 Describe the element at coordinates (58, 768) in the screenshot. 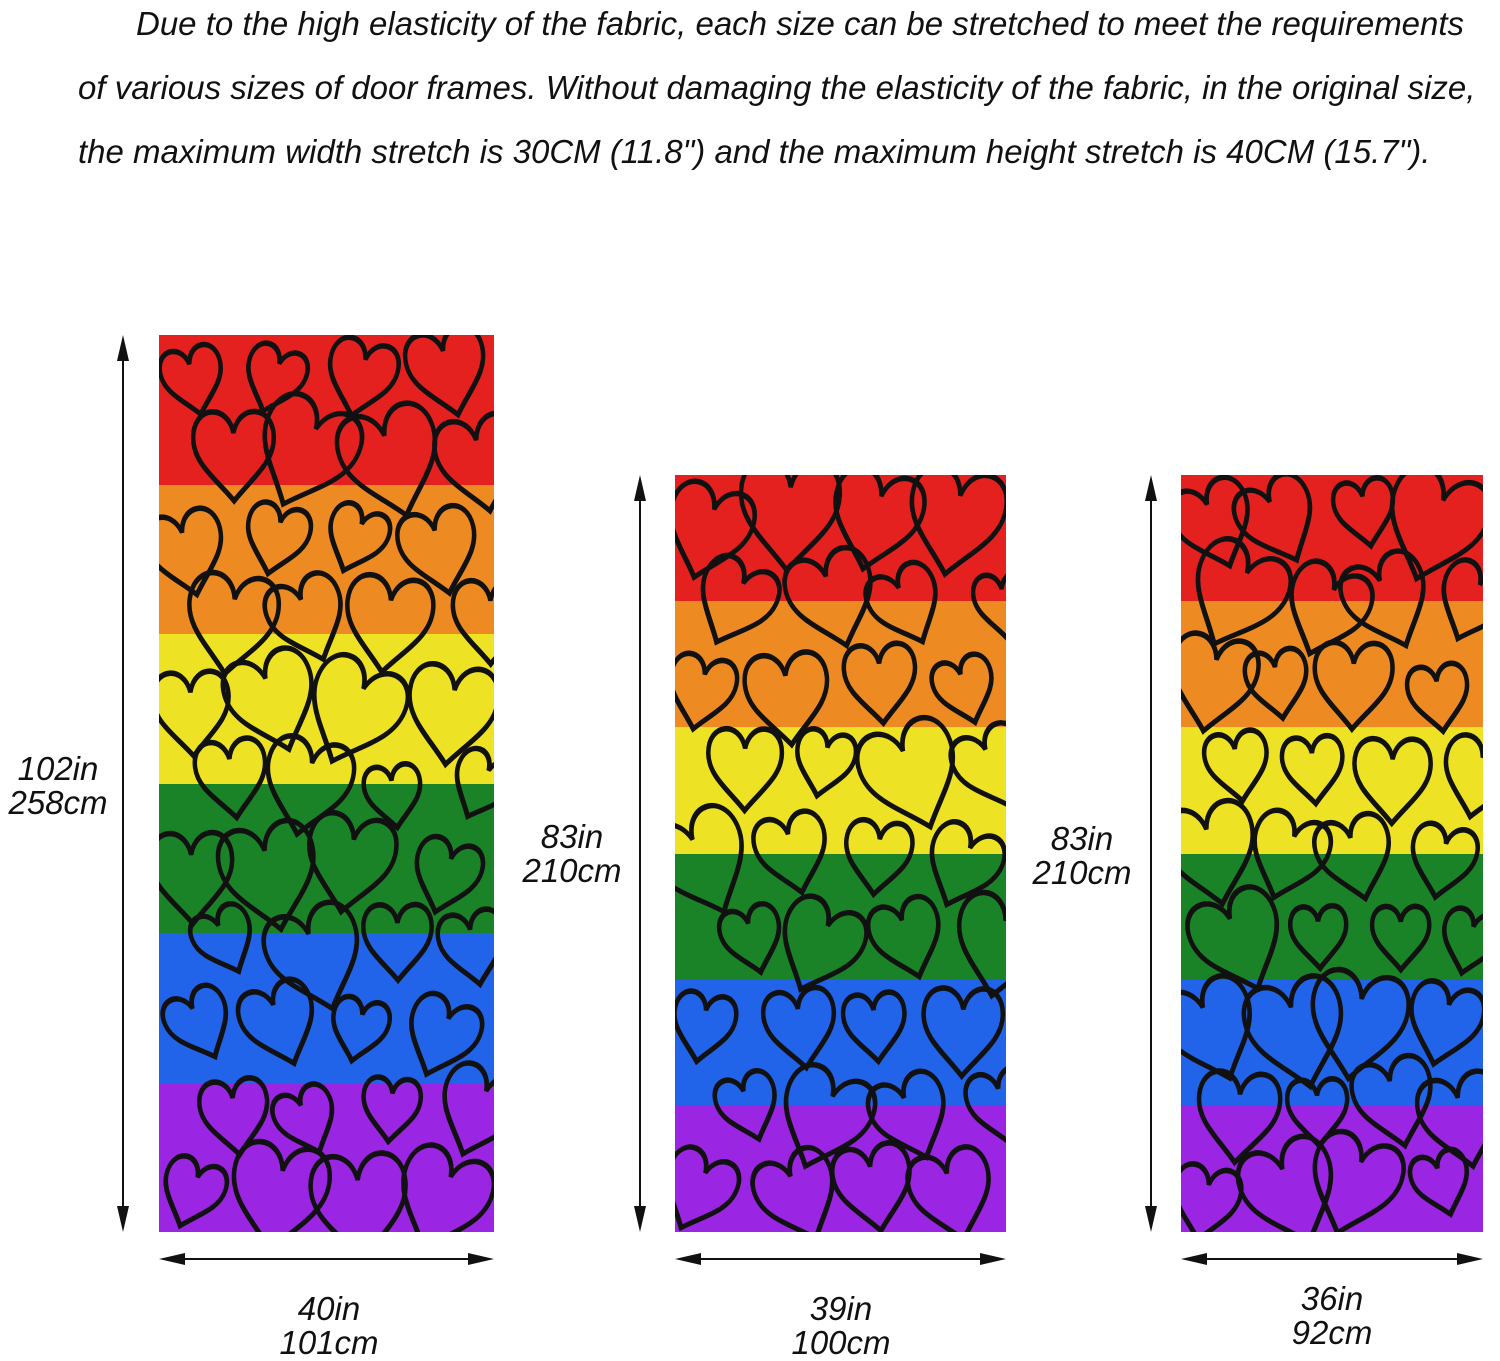

I see `height-inches: 102in` at that location.